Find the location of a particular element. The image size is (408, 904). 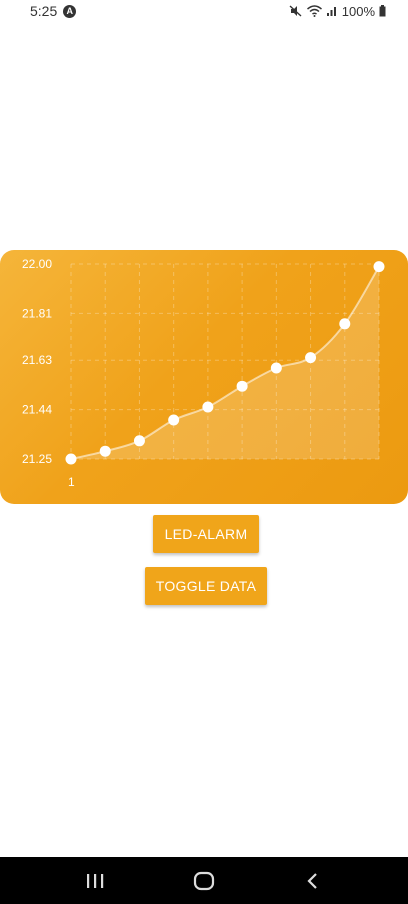

nav-a-icon: A is located at coordinates (70, 11).